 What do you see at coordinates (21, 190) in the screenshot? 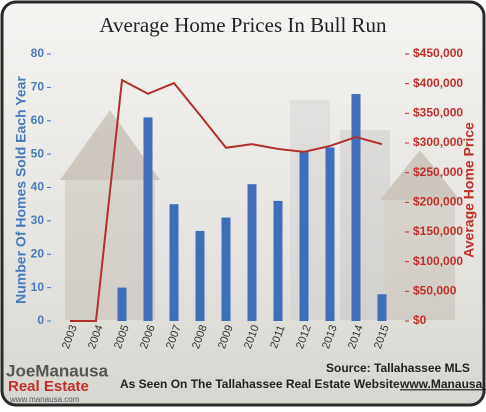
I see `y-axis-label: Number Of Homes Sold Each Year` at bounding box center [21, 190].